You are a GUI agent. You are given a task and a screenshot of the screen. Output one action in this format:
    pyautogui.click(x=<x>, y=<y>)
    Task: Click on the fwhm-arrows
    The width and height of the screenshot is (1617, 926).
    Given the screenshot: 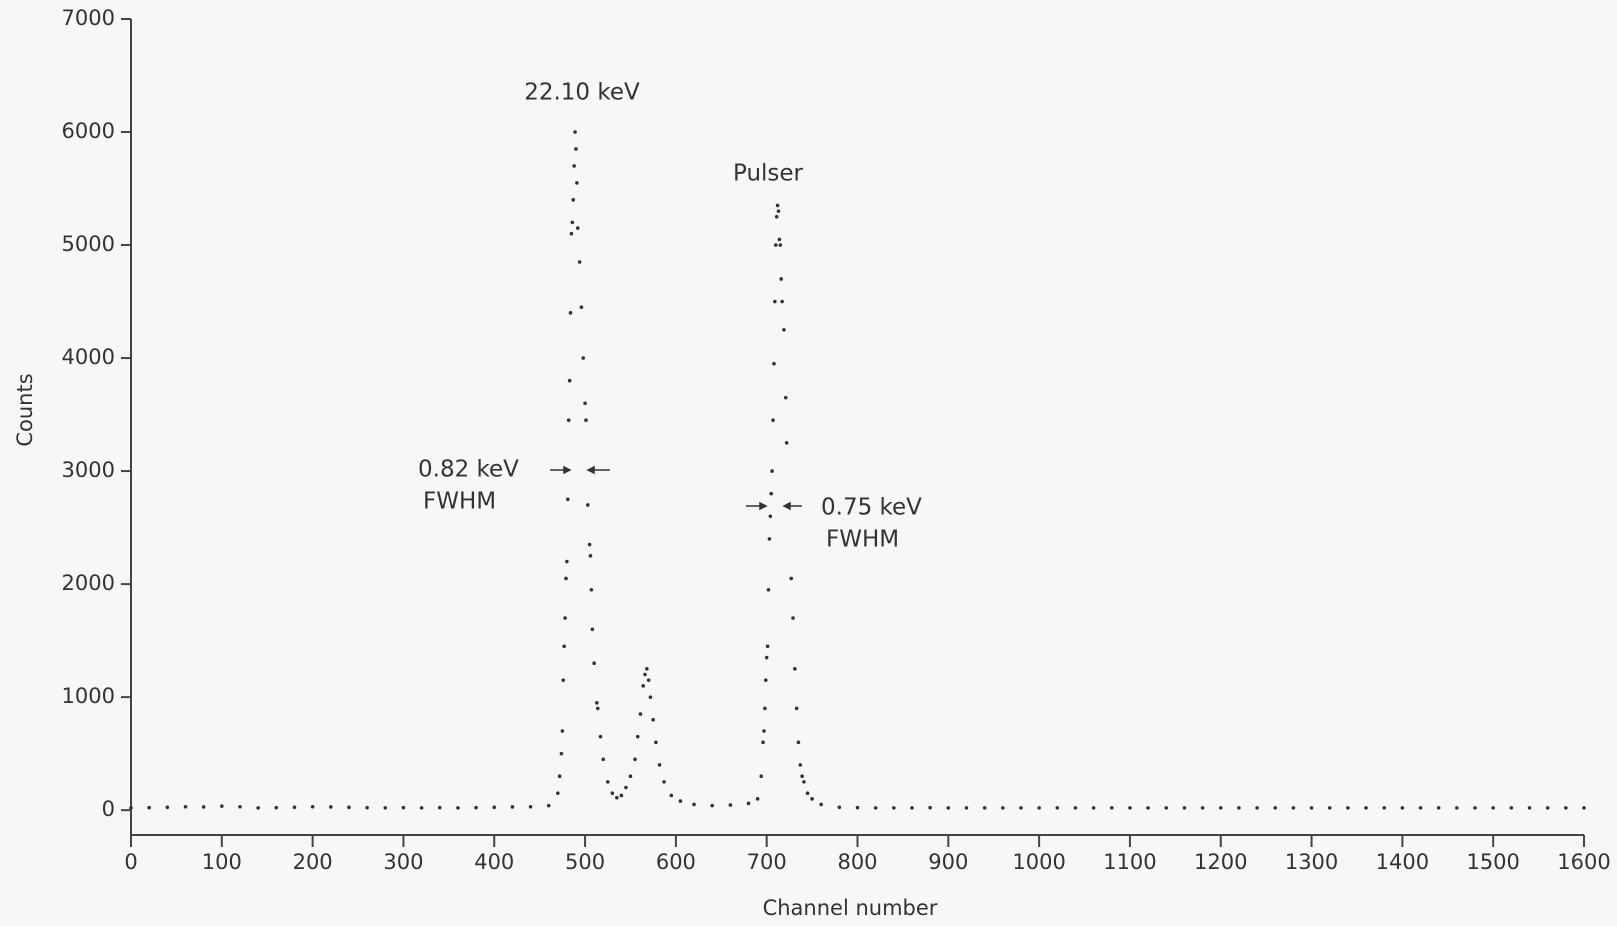 What is the action you would take?
    pyautogui.click(x=676, y=488)
    